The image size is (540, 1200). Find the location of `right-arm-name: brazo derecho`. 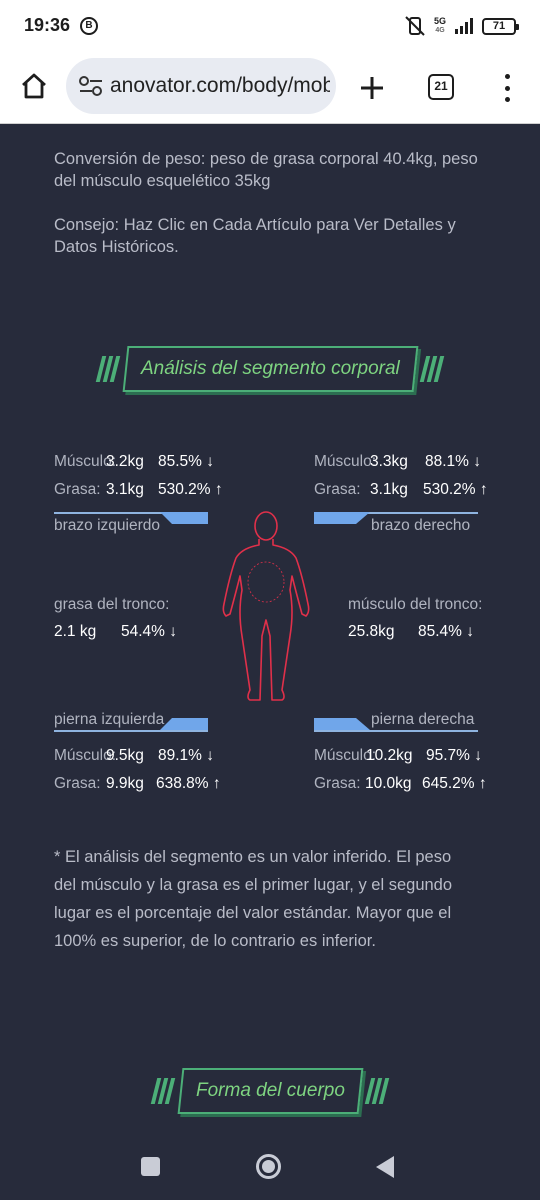

right-arm-name: brazo derecho is located at coordinates (421, 525).